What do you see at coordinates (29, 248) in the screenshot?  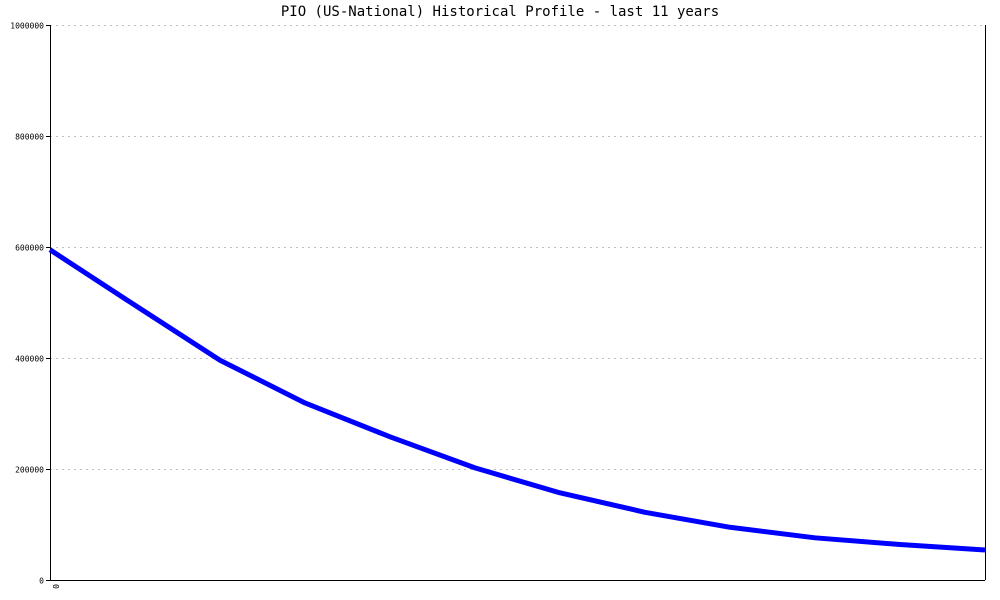 I see `y-tick-label: 600000` at bounding box center [29, 248].